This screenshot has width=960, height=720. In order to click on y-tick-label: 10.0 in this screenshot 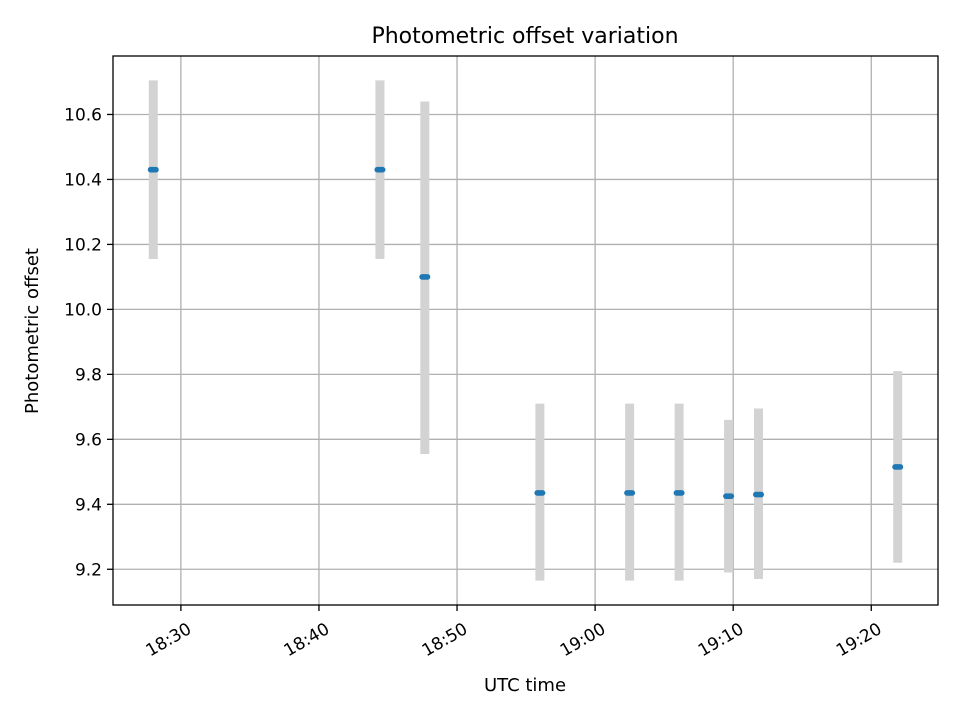, I will do `click(83, 310)`.